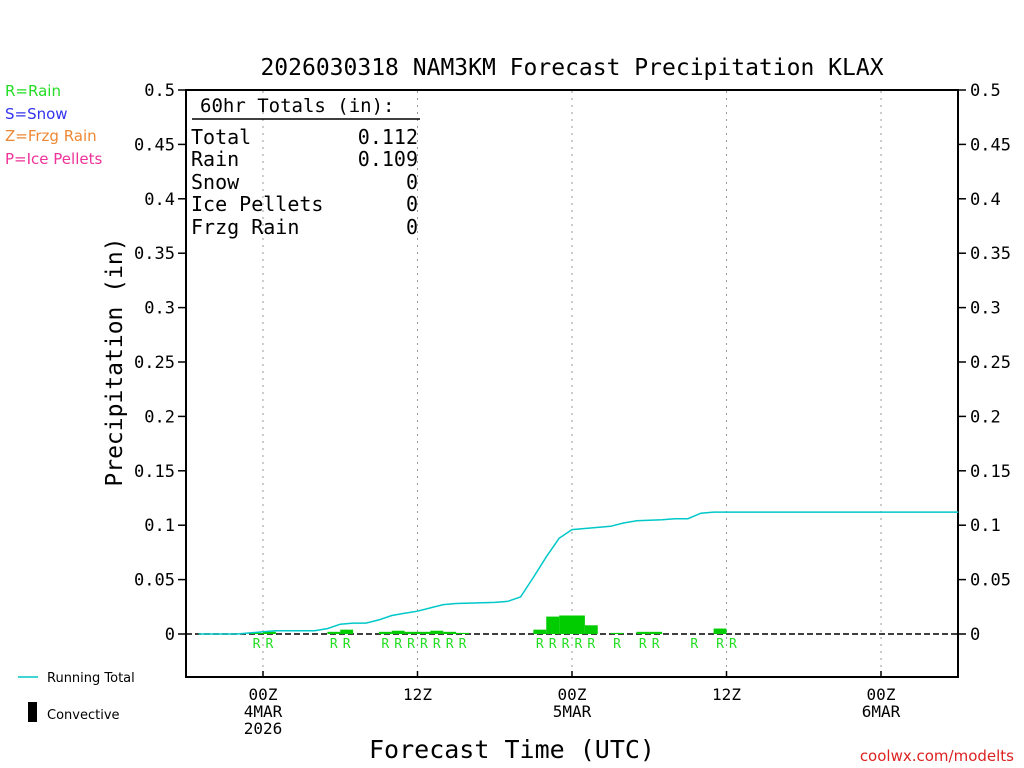 The width and height of the screenshot is (1024, 768). What do you see at coordinates (245, 227) in the screenshot?
I see `totals-label-frzg-rain: Frzg Rain` at bounding box center [245, 227].